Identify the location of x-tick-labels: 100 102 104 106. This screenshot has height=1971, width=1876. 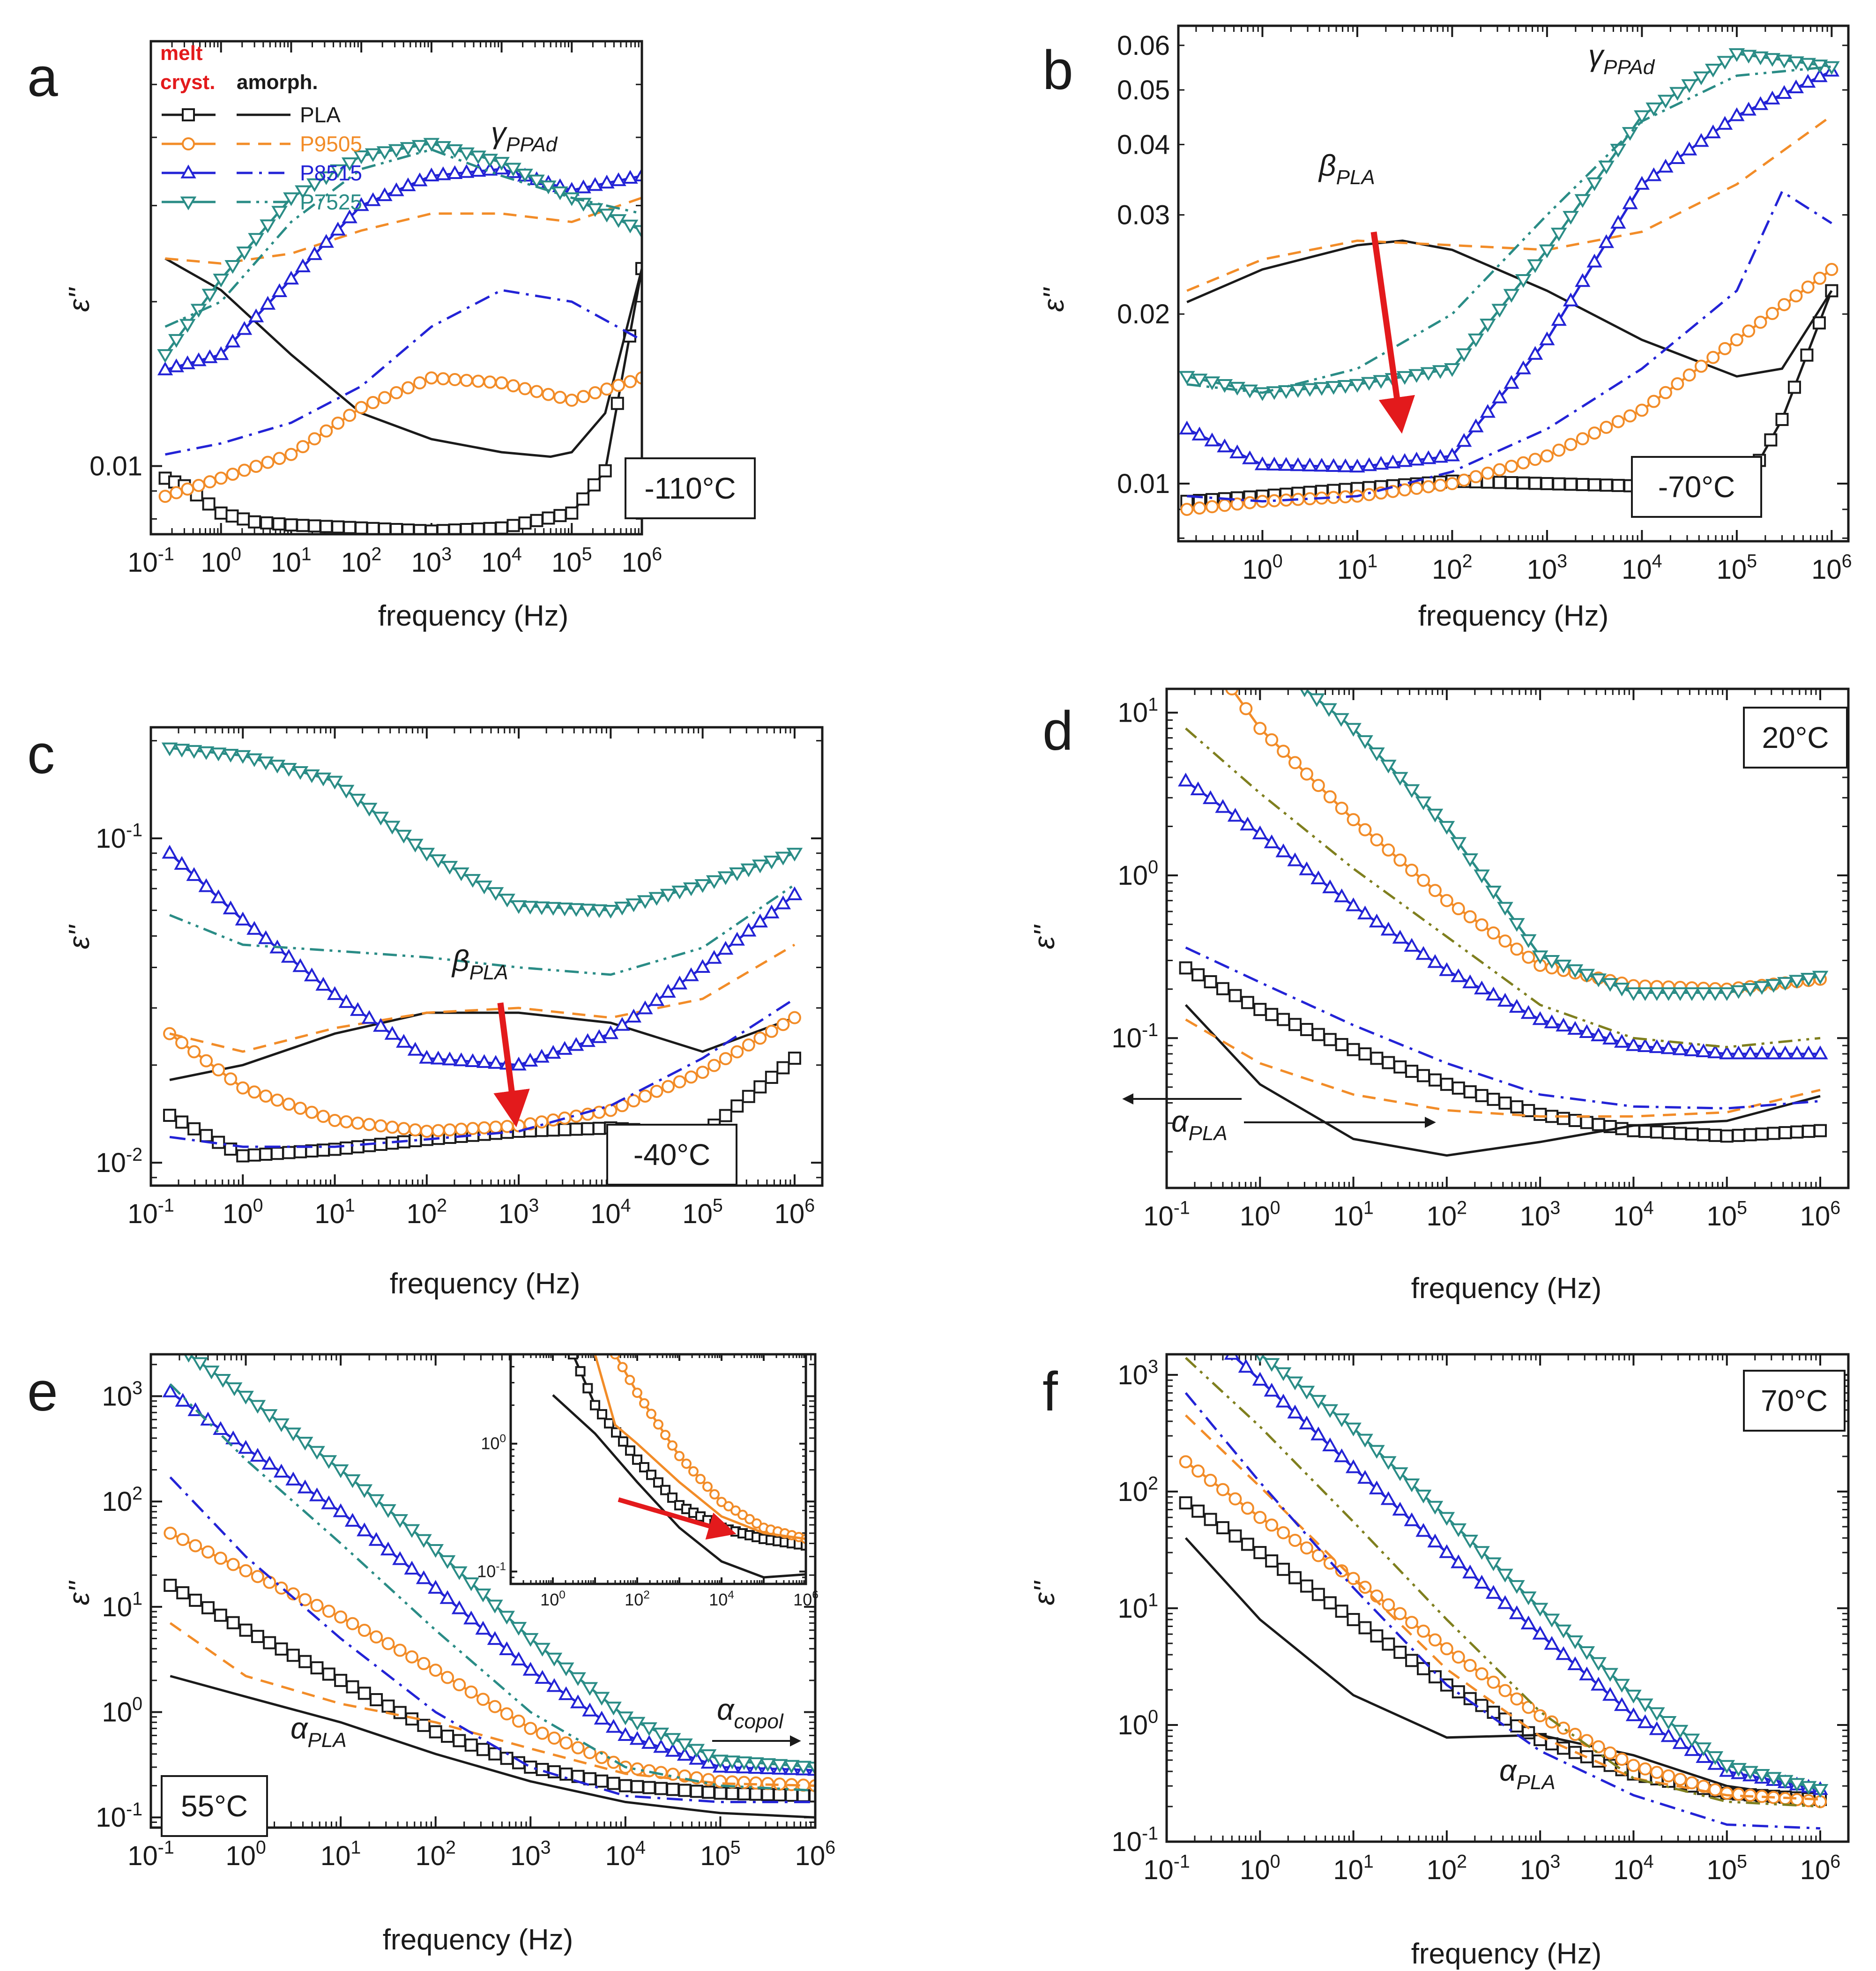
(679, 1599).